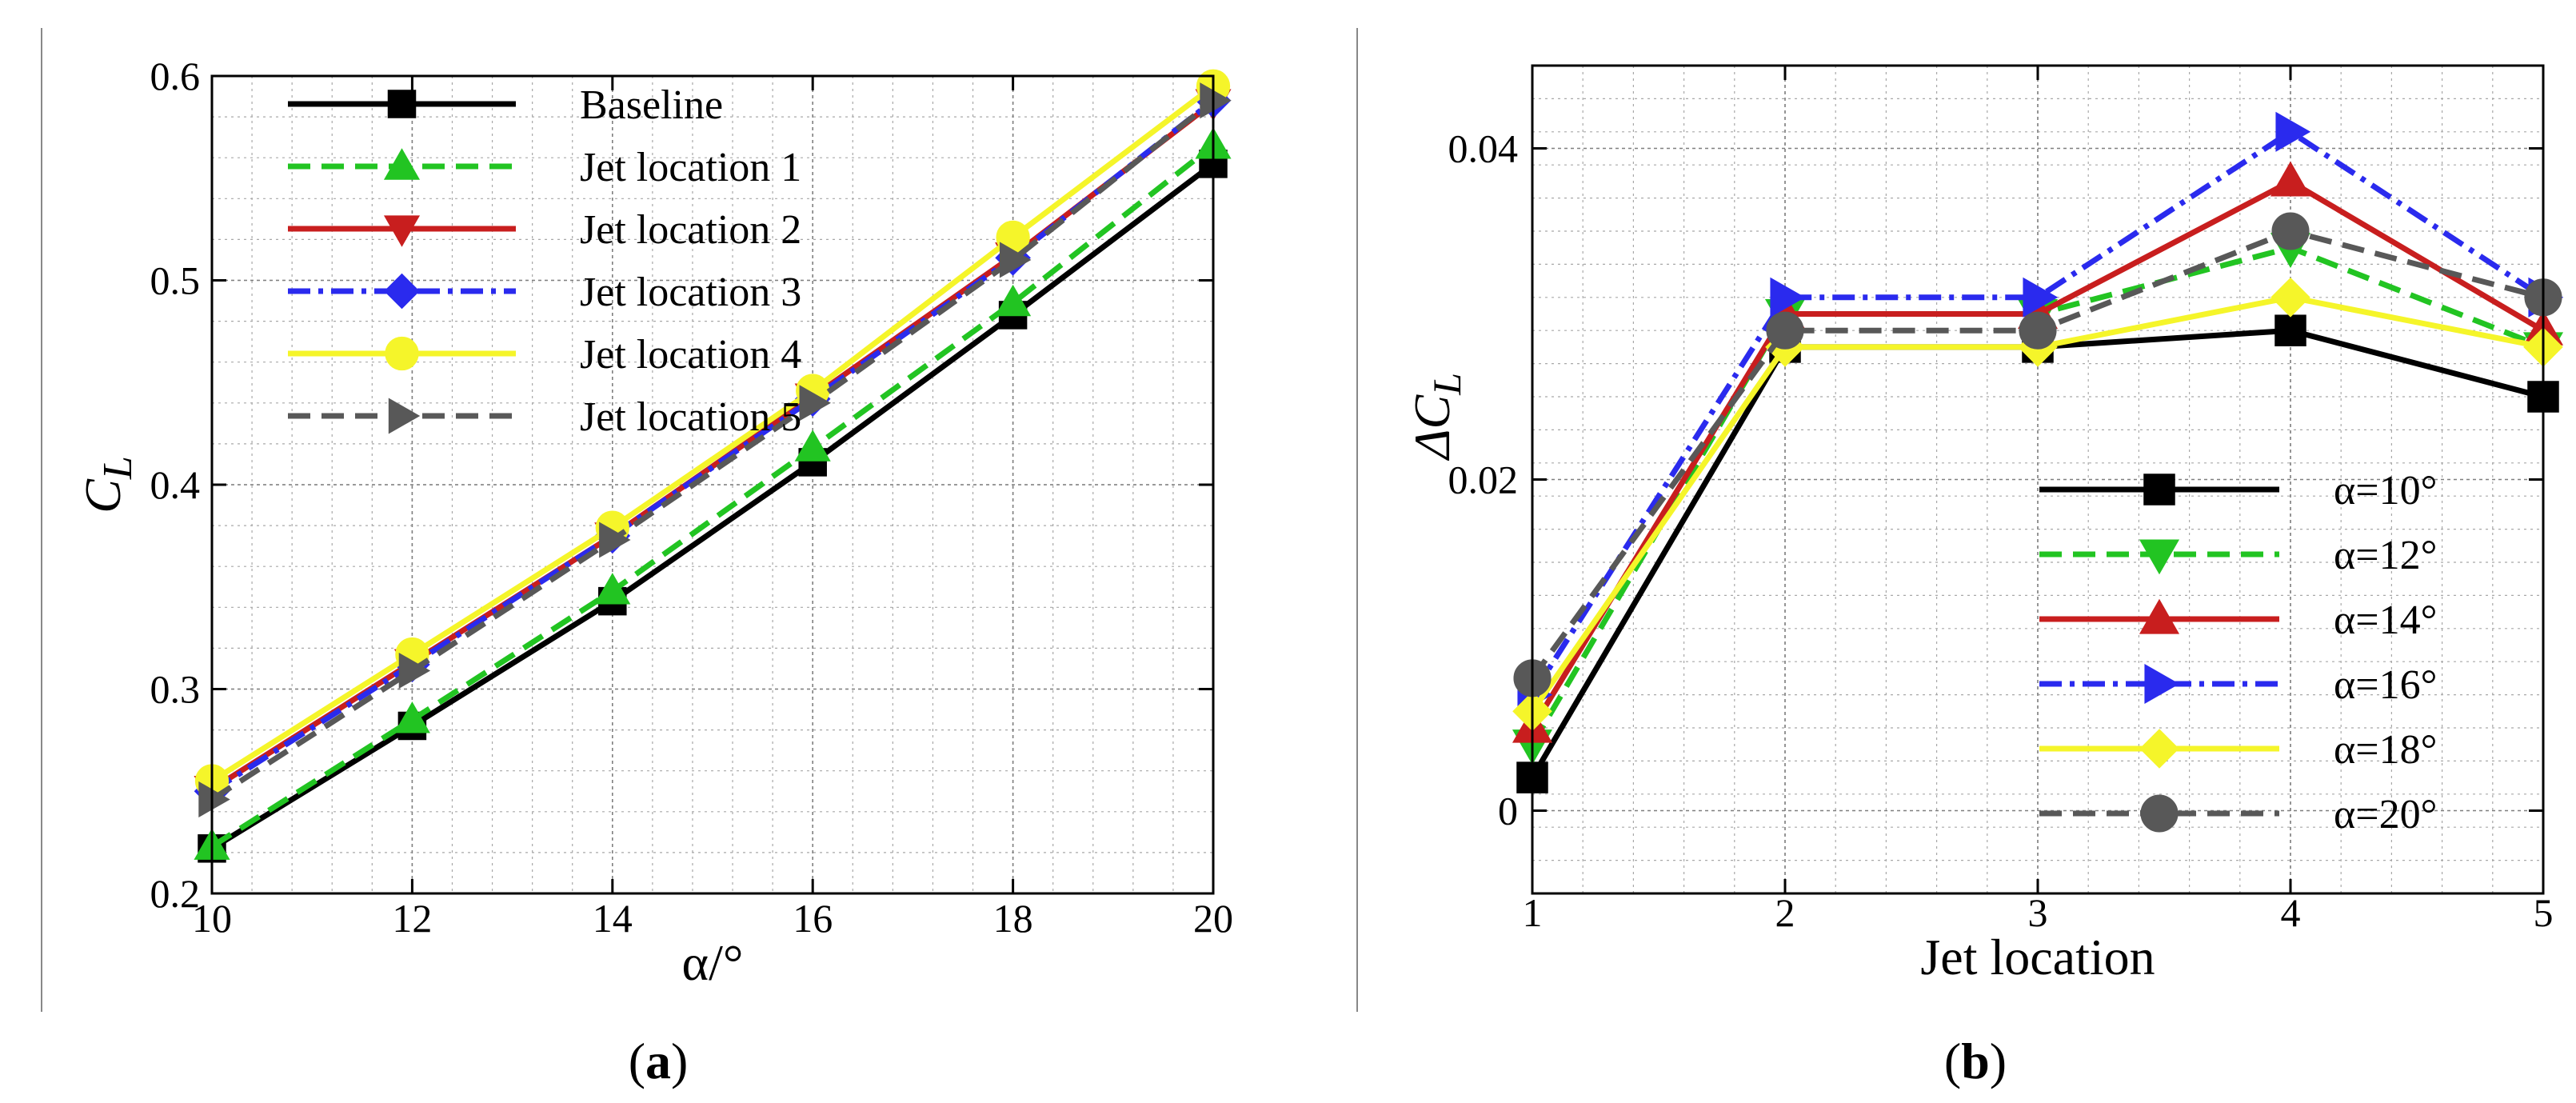 The width and height of the screenshot is (2576, 1103). Describe the element at coordinates (2386, 750) in the screenshot. I see `legend-label-5: α=18°` at that location.